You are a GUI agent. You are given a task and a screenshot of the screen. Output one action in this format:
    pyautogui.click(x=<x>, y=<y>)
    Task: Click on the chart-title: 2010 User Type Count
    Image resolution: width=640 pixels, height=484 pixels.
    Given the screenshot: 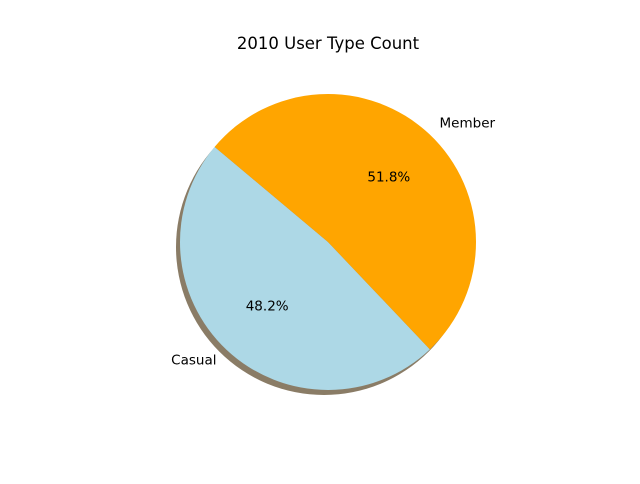 What is the action you would take?
    pyautogui.click(x=328, y=43)
    